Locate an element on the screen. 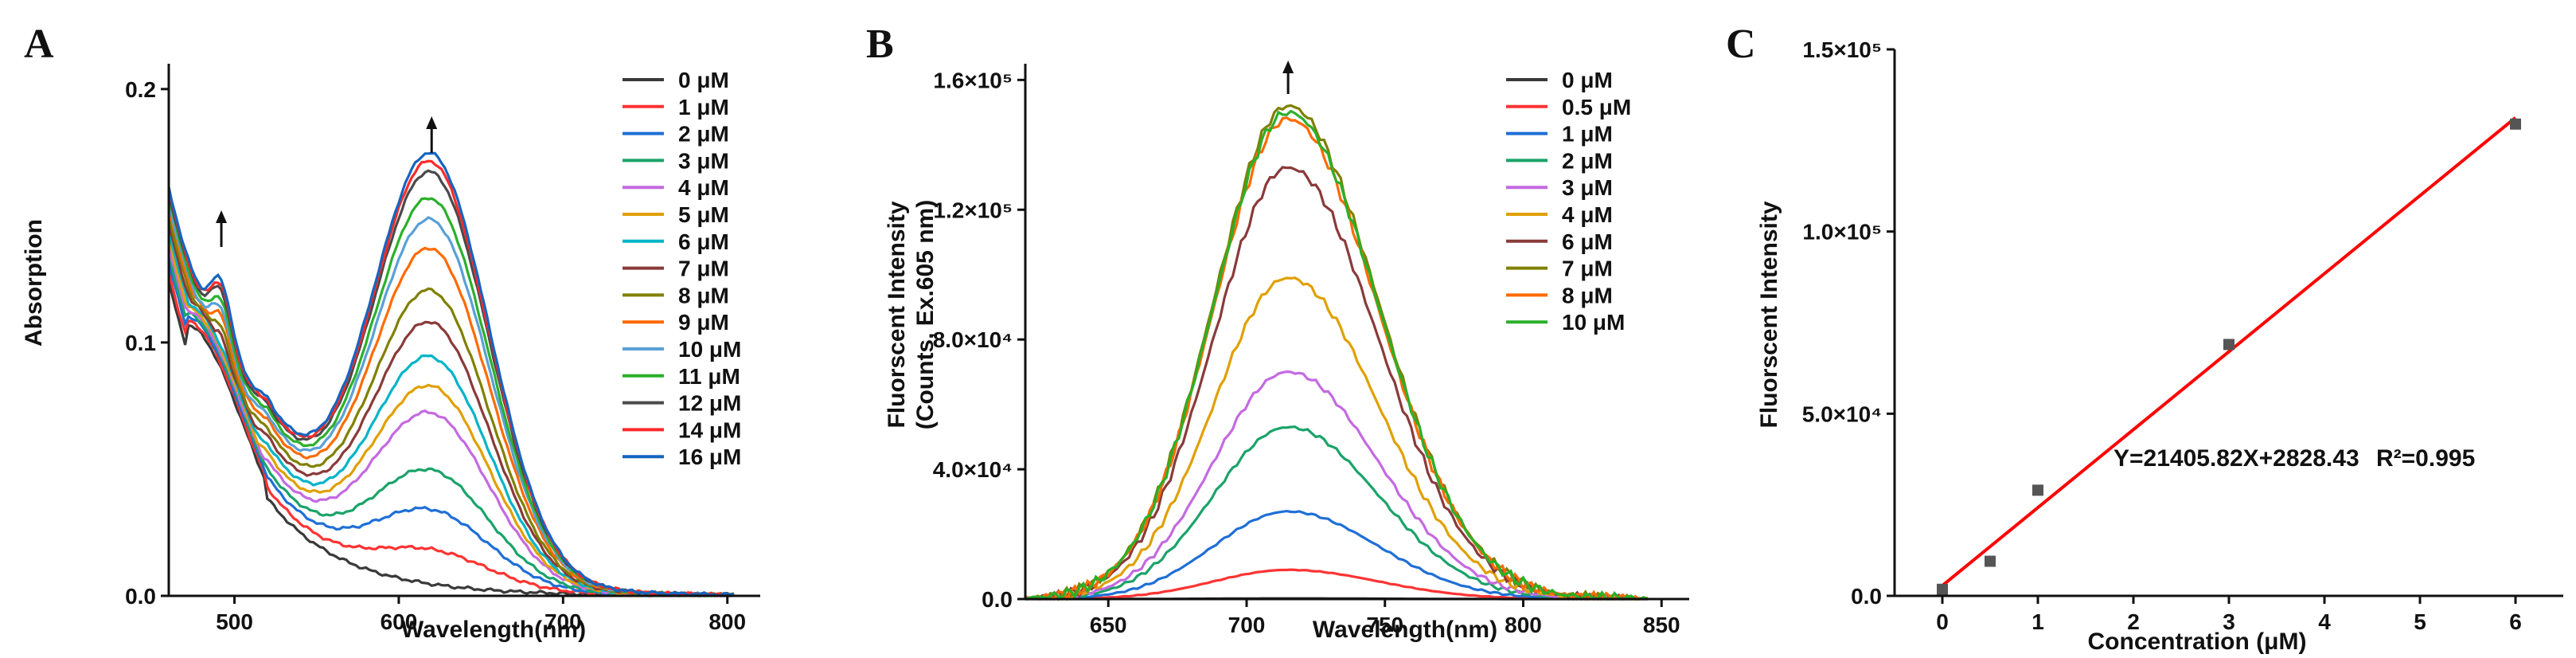  panel-c-y-tick-label: 5.0×10⁴ is located at coordinates (1842, 413).